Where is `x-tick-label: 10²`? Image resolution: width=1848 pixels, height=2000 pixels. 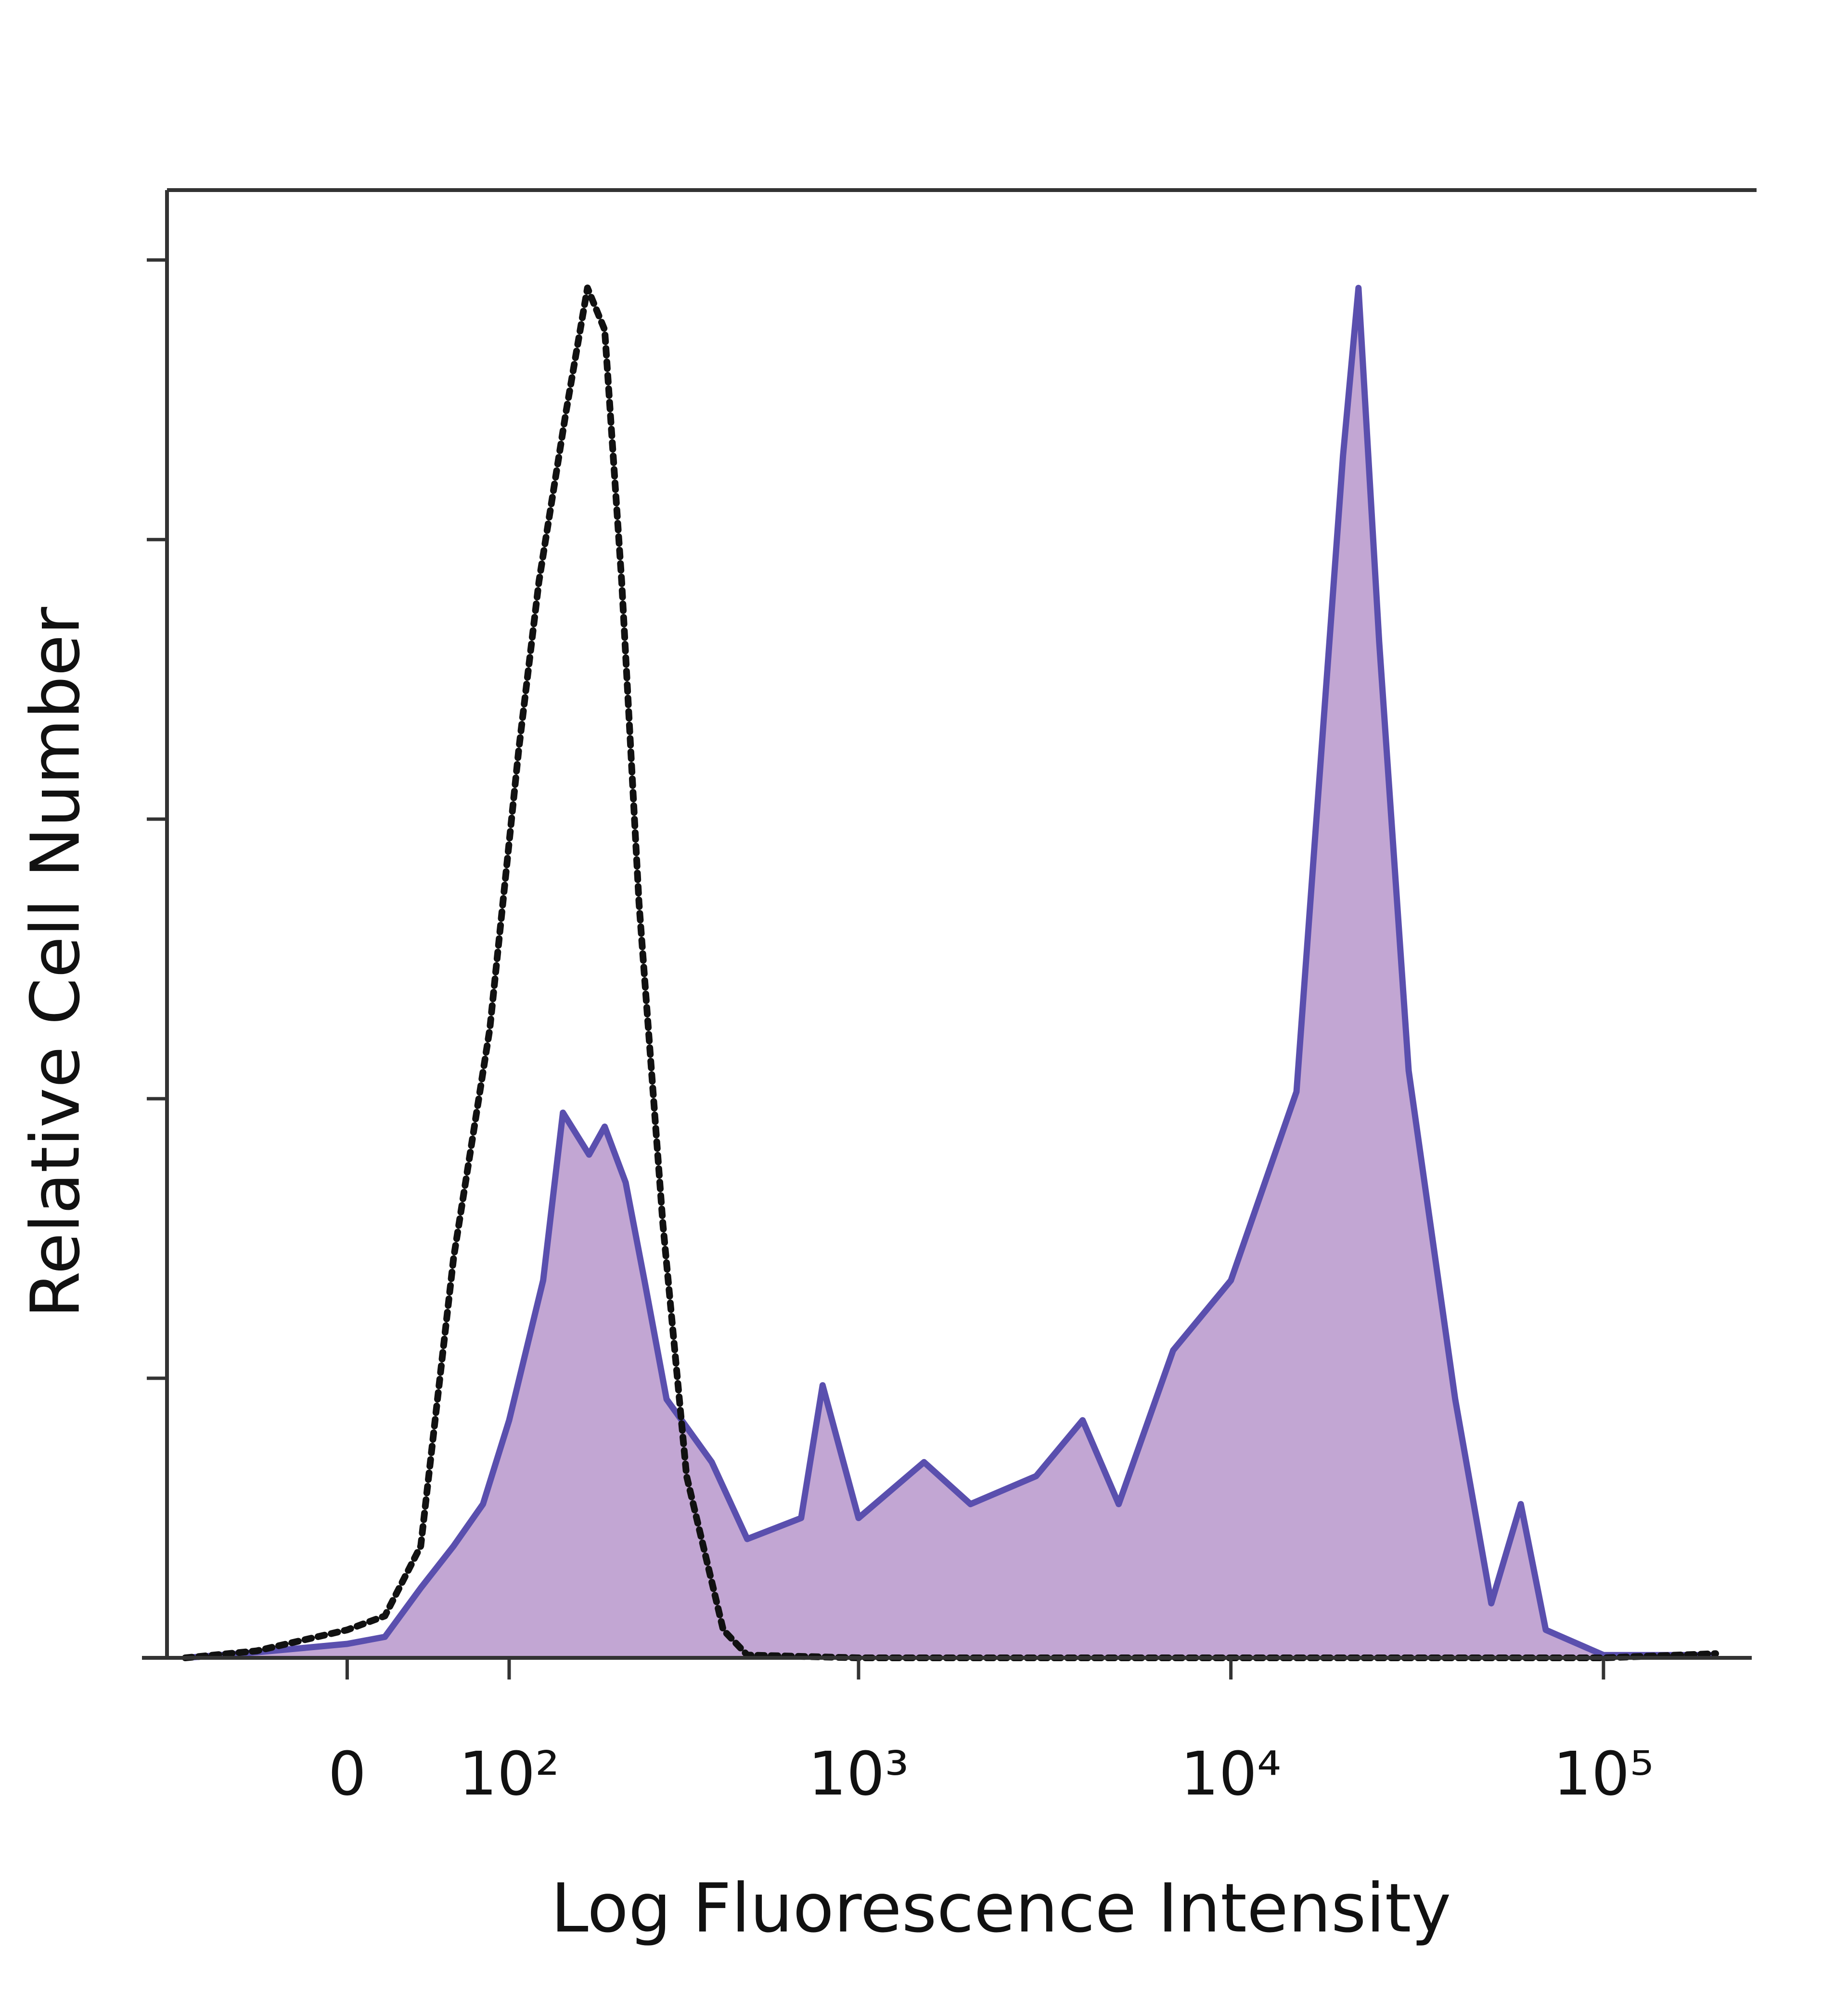 x-tick-label: 10² is located at coordinates (509, 1774).